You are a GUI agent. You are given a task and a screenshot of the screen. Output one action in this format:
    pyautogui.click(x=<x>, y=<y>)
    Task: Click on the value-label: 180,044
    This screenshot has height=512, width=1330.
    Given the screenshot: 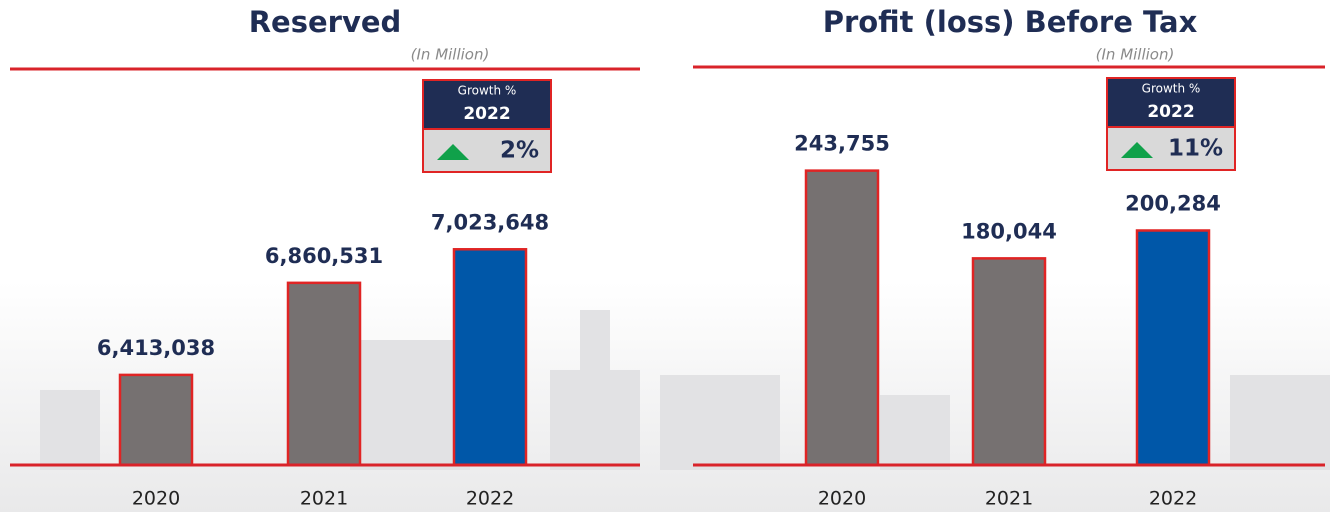 What is the action you would take?
    pyautogui.click(x=1009, y=231)
    